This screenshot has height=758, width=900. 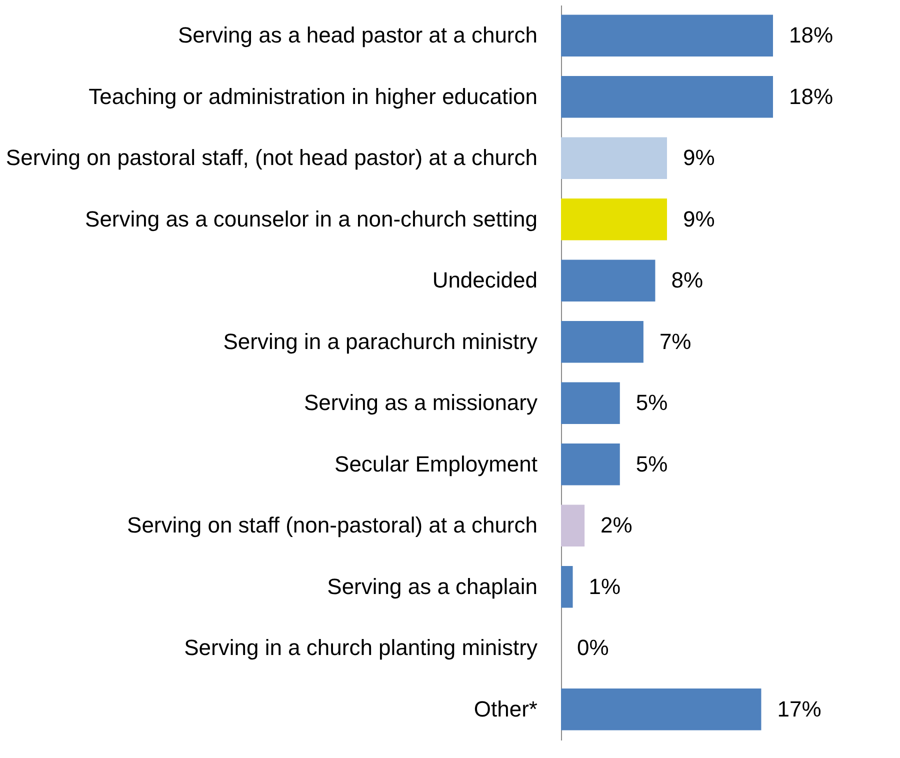 What do you see at coordinates (616, 525) in the screenshot?
I see `data-label: 2%` at bounding box center [616, 525].